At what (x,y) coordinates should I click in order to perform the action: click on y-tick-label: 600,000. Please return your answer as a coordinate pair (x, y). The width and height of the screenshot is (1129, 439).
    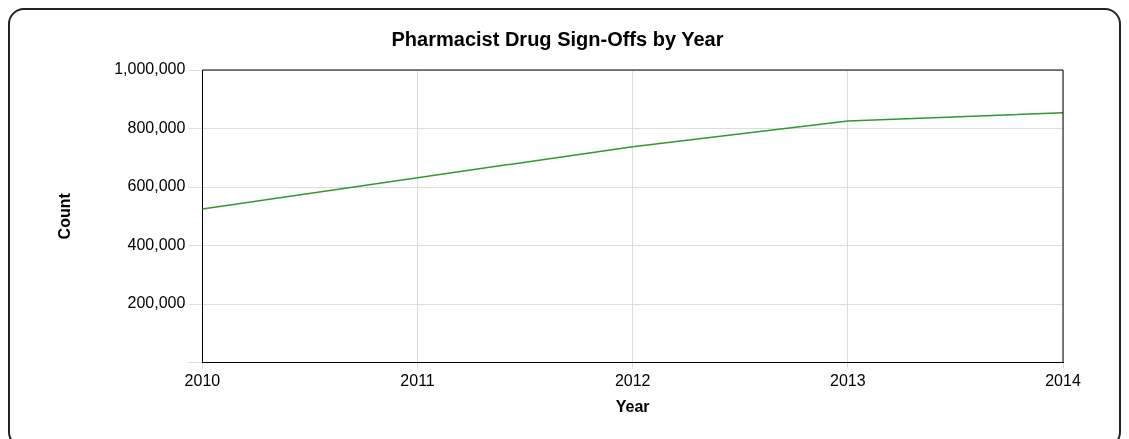
    Looking at the image, I should click on (156, 186).